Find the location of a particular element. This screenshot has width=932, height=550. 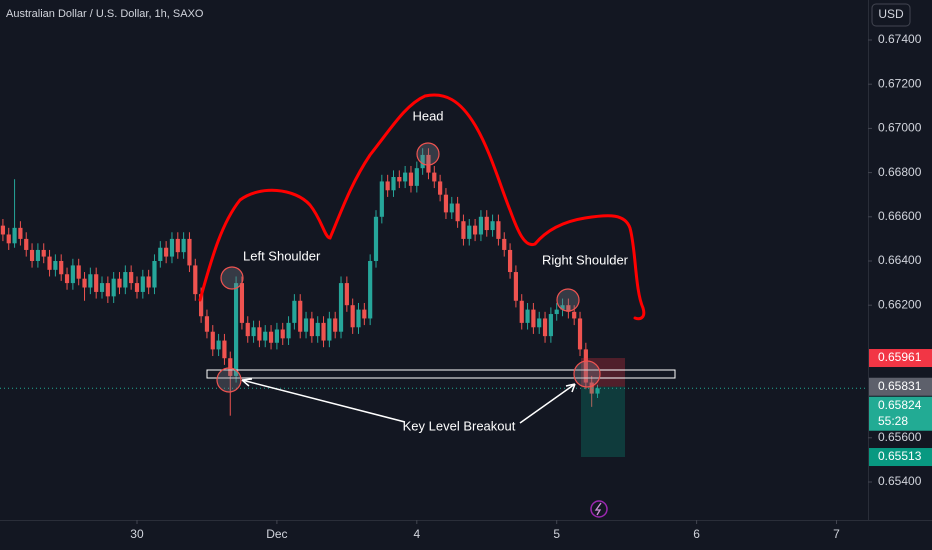

price-tag-label: 0.65831 is located at coordinates (900, 386).